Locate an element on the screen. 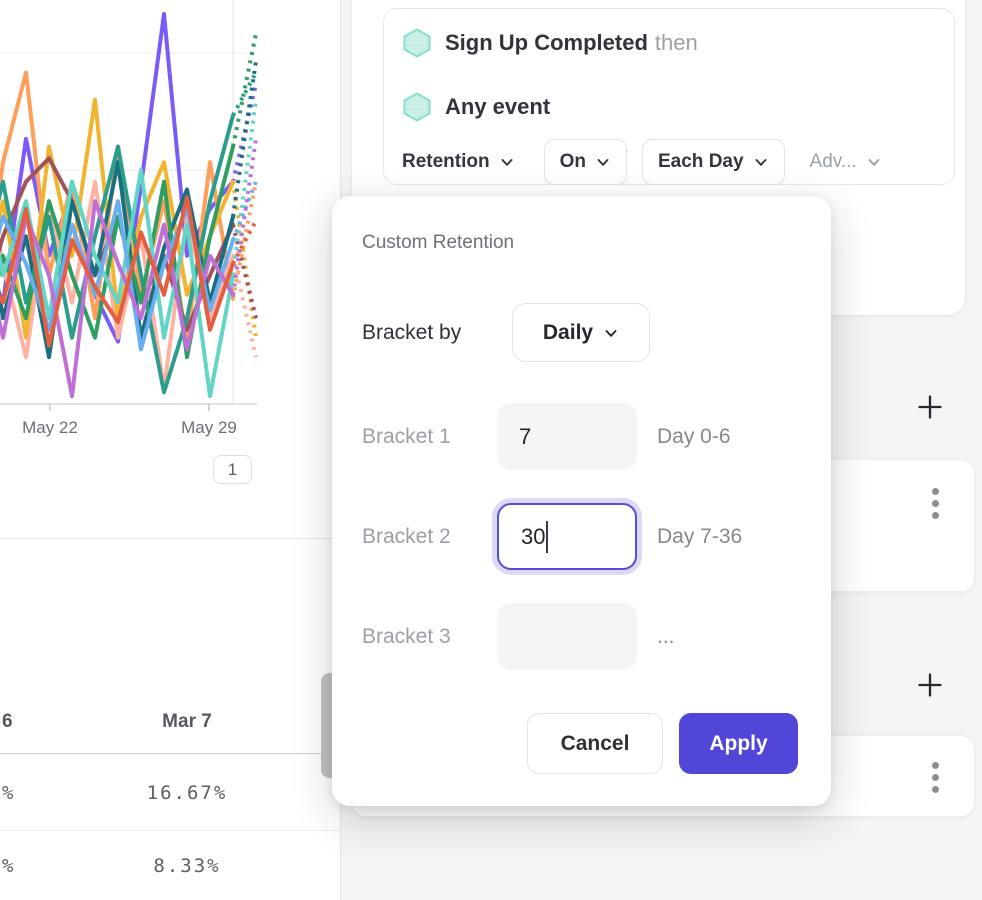 The height and width of the screenshot is (900, 982). bracket-1-input is located at coordinates (567, 436).